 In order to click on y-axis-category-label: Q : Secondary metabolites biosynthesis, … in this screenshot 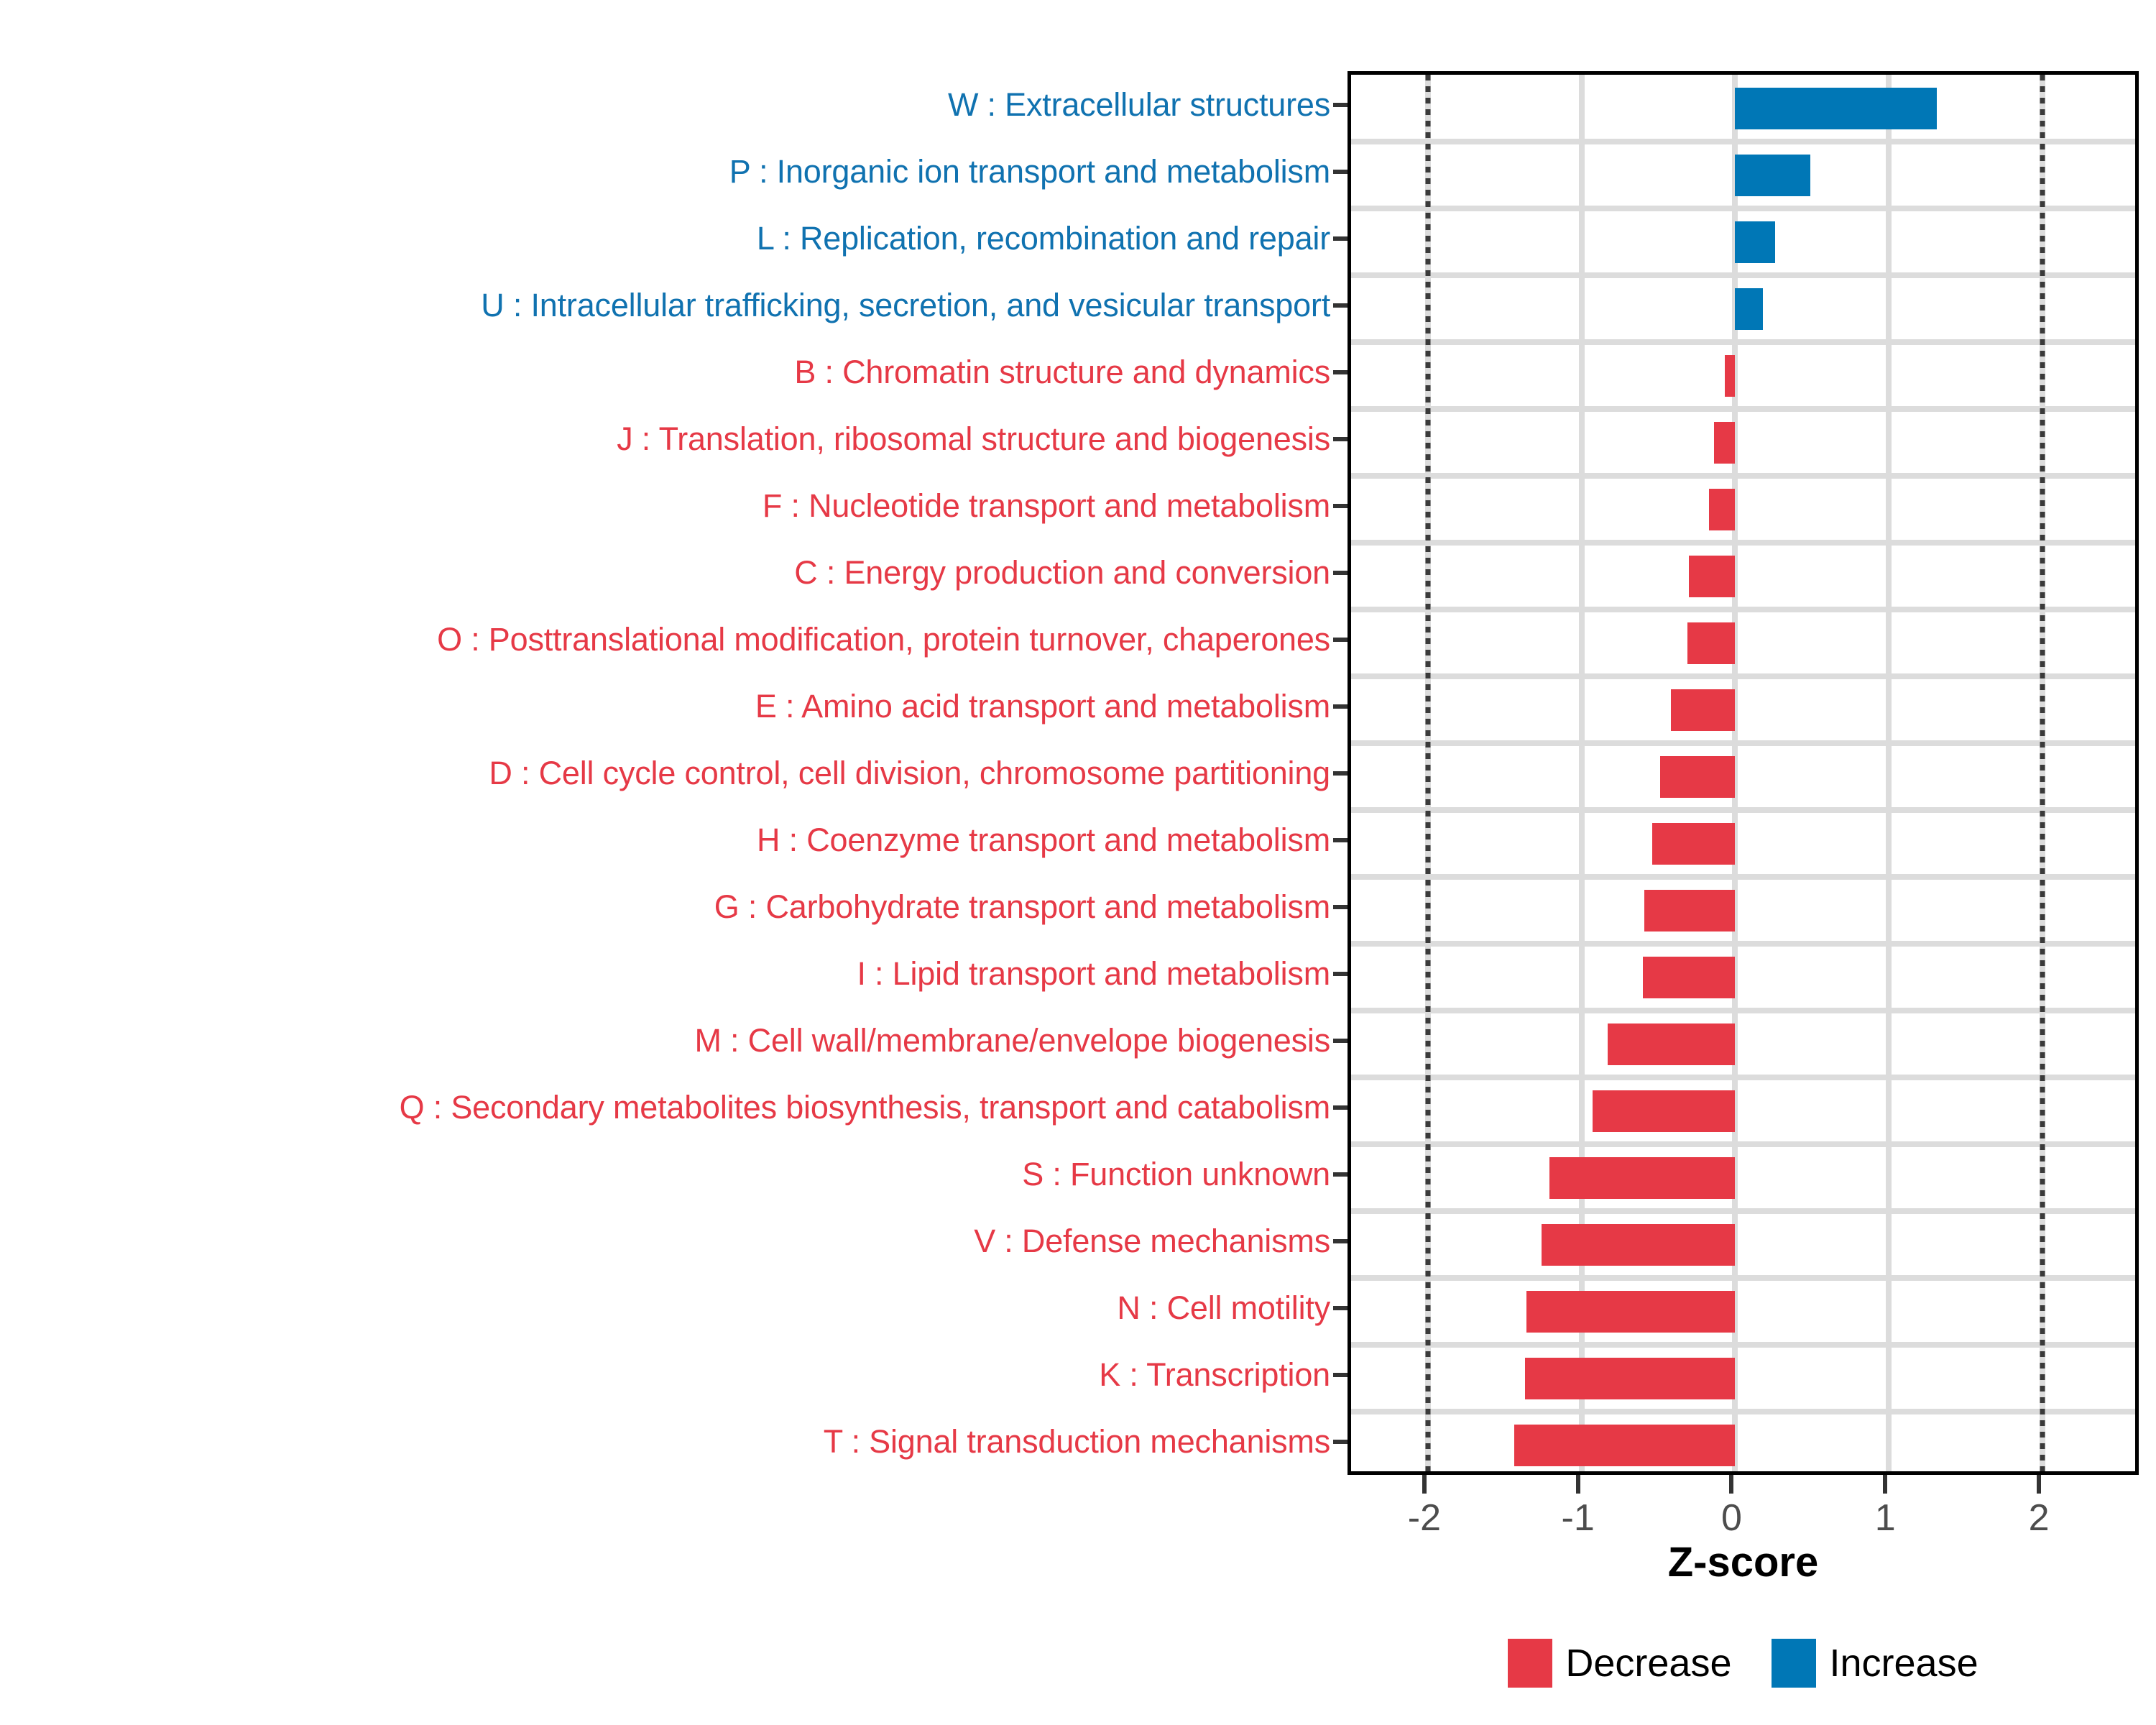, I will do `click(865, 1107)`.